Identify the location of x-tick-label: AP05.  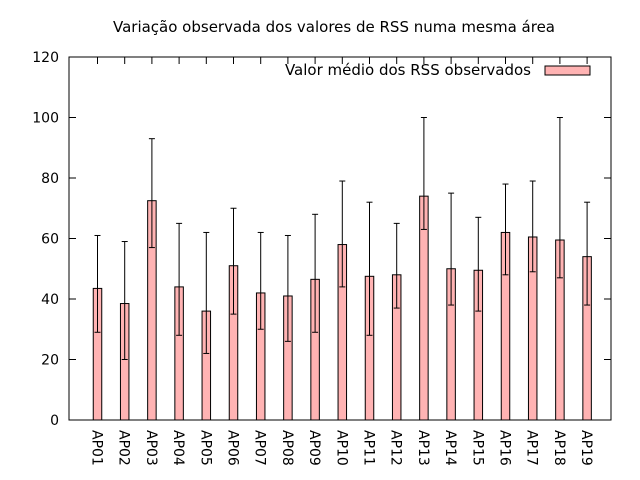
(205, 448).